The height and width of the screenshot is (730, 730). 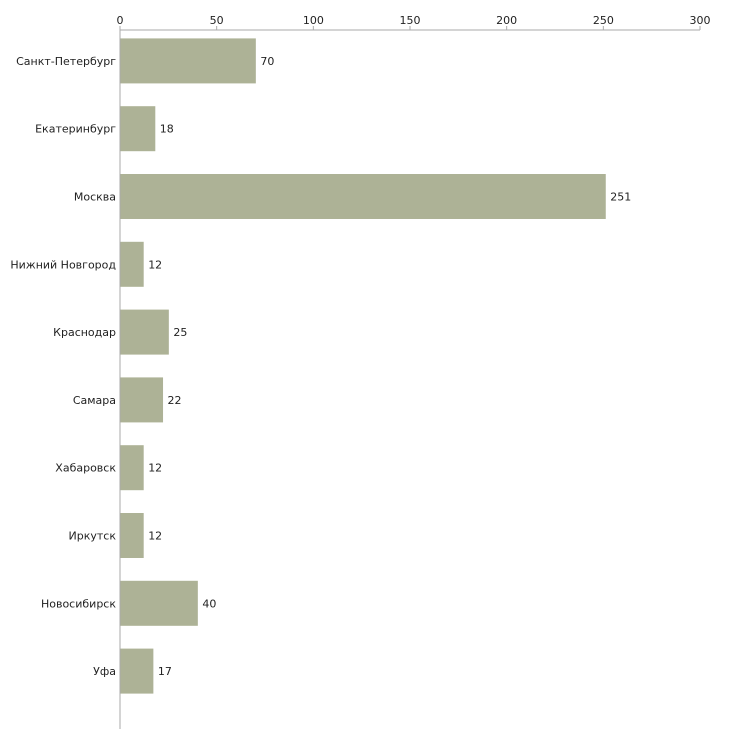 I want to click on value-label: 17, so click(x=165, y=671).